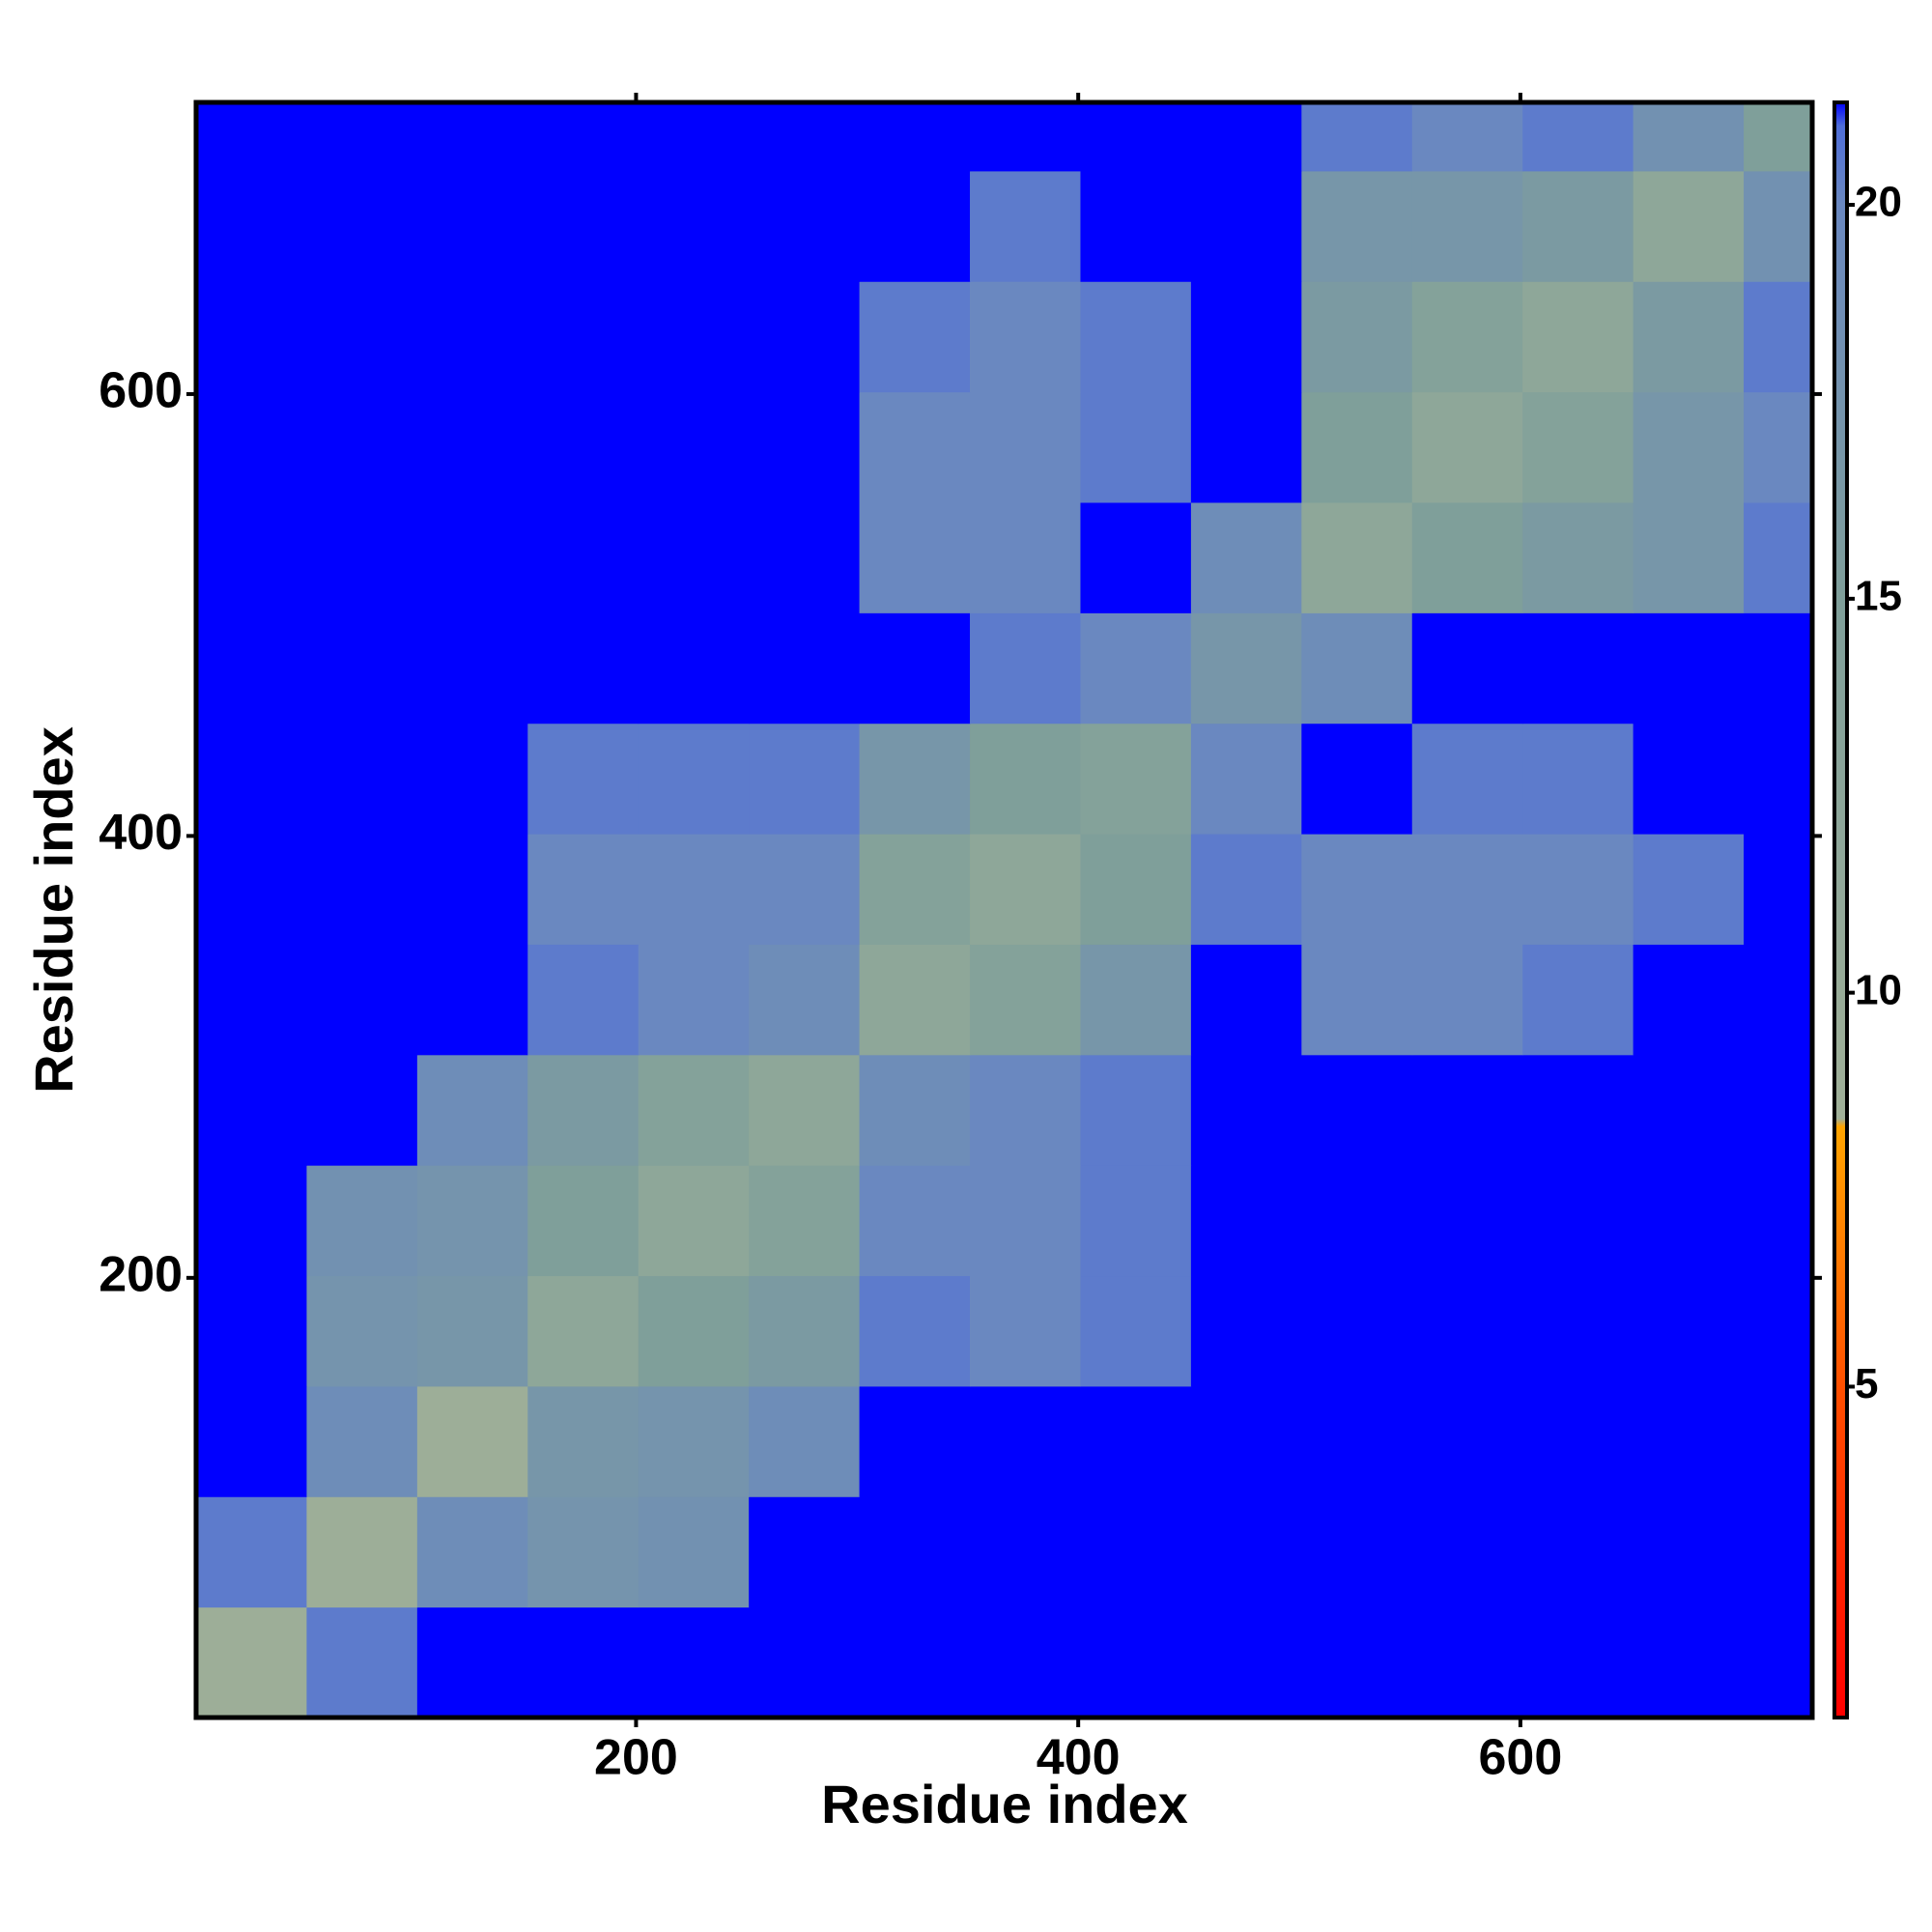 This screenshot has width=1932, height=1932. What do you see at coordinates (1841, 909) in the screenshot?
I see `colorbar` at bounding box center [1841, 909].